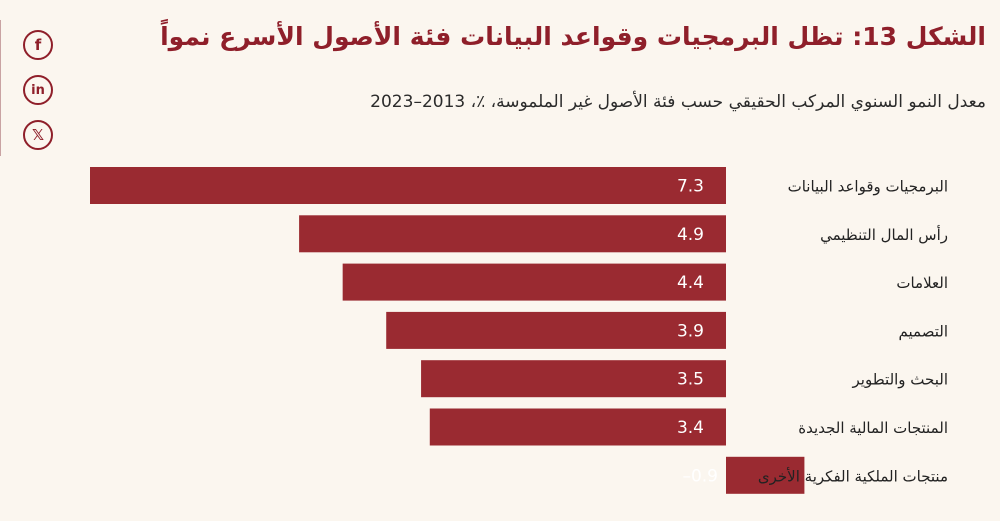 The height and width of the screenshot is (521, 1000). What do you see at coordinates (690, 331) in the screenshot?
I see `bar-value-label: 3.9` at bounding box center [690, 331].